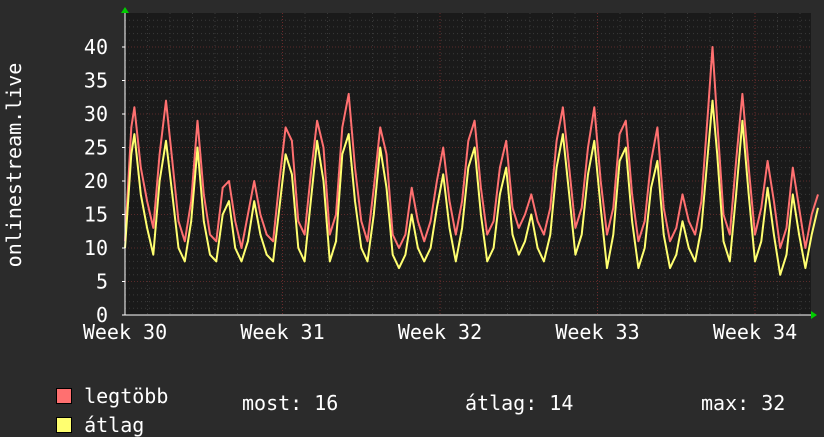  I want to click on y-axis-label: onlinestream.live, so click(14, 165).